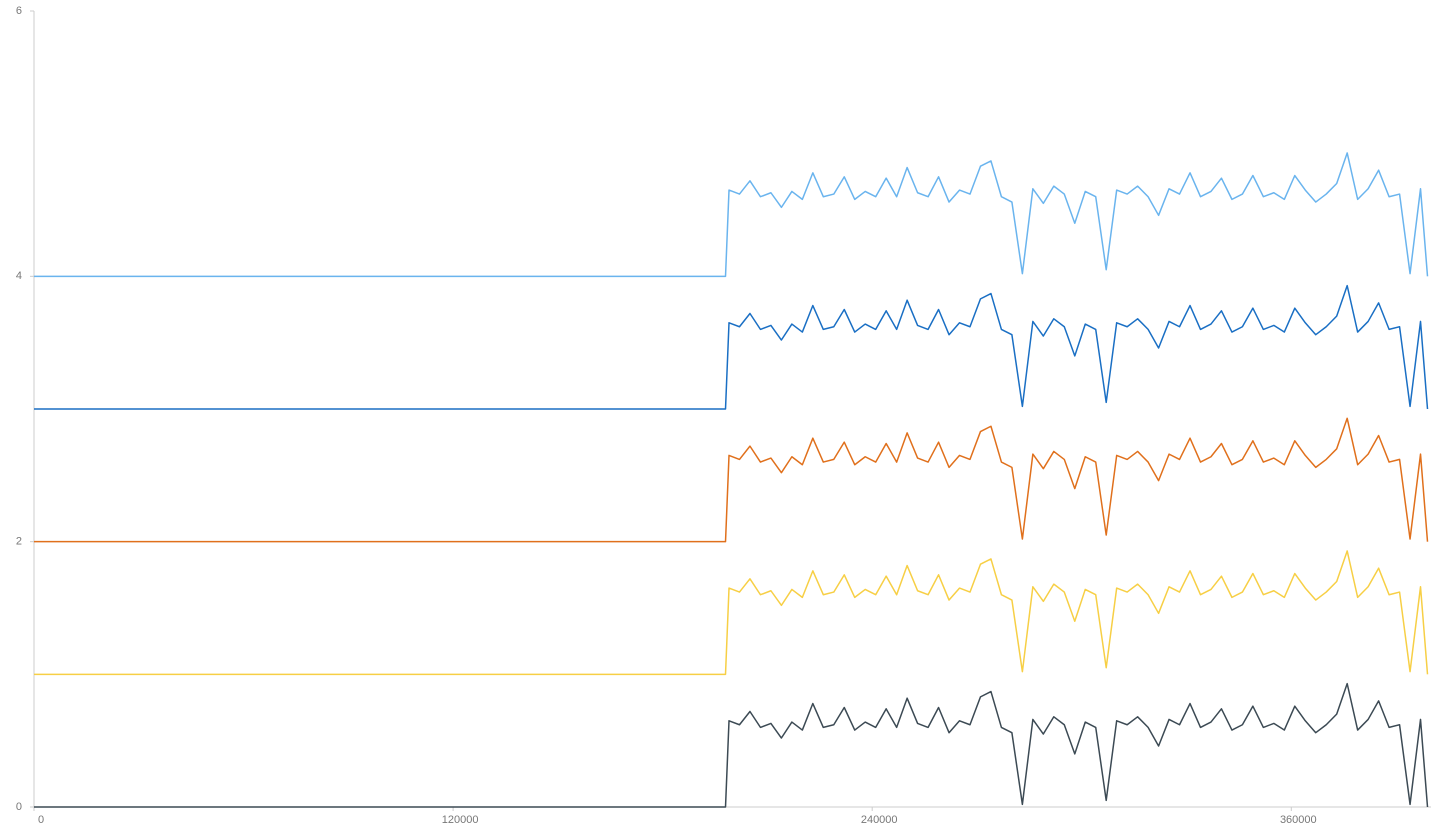  I want to click on y-tick-label: 4, so click(19, 276).